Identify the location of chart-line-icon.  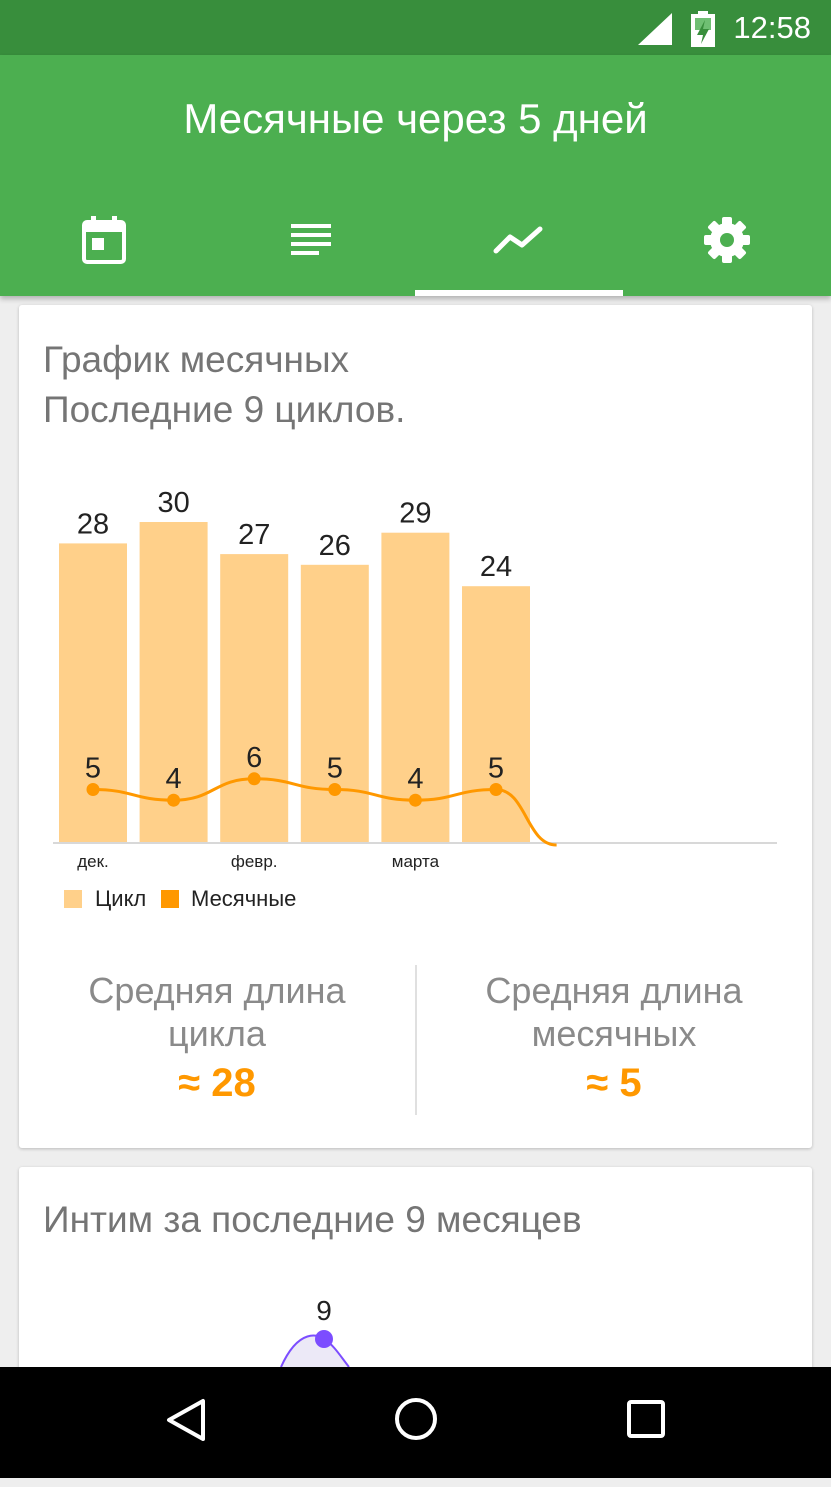
(517, 239).